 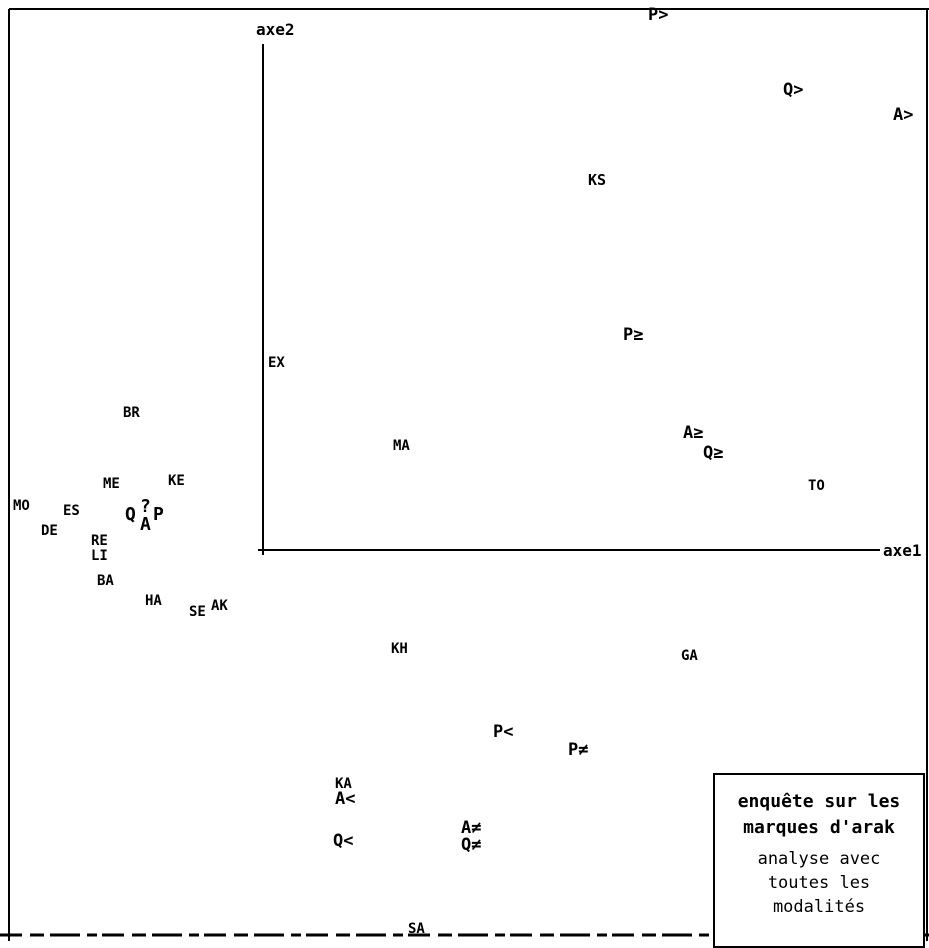 I want to click on point-label-33: A≠, so click(x=471, y=828).